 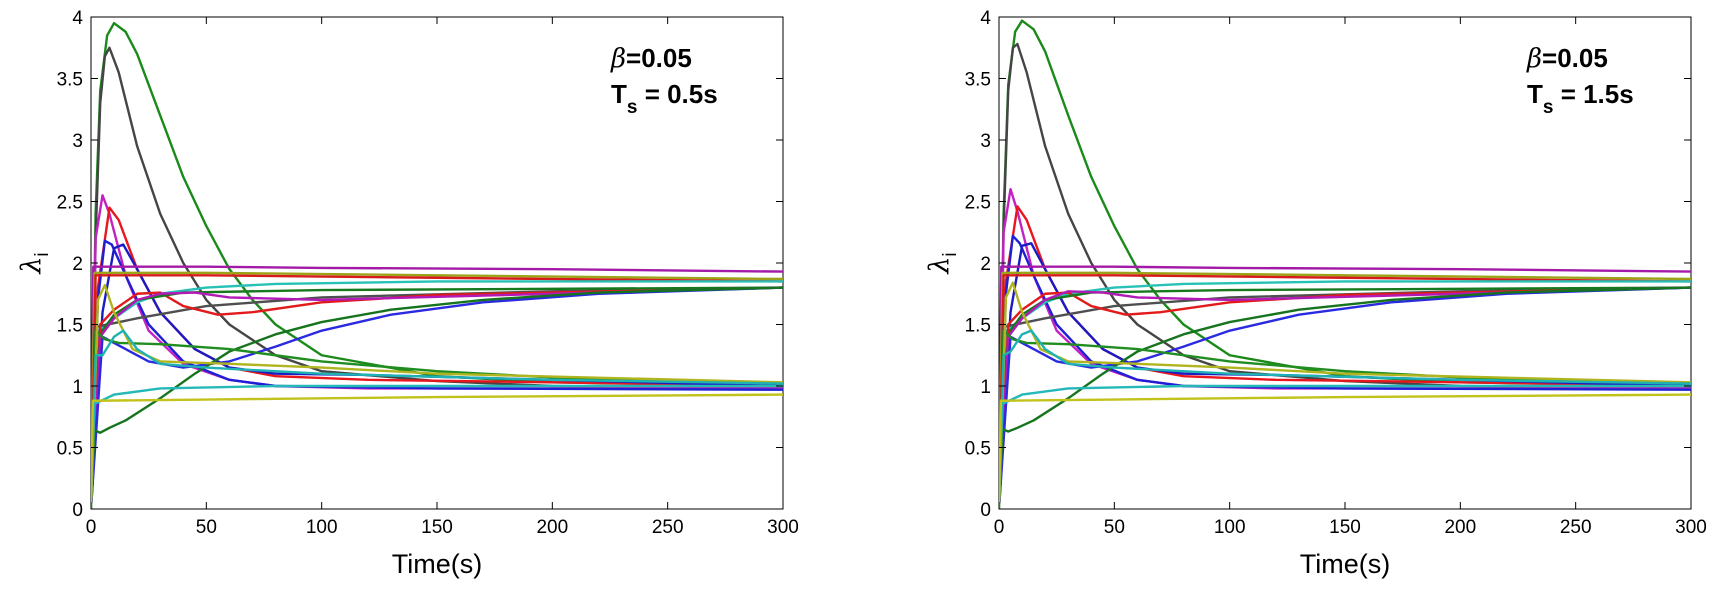 What do you see at coordinates (77, 510) in the screenshot?
I see `left-y-tick-label: 0` at bounding box center [77, 510].